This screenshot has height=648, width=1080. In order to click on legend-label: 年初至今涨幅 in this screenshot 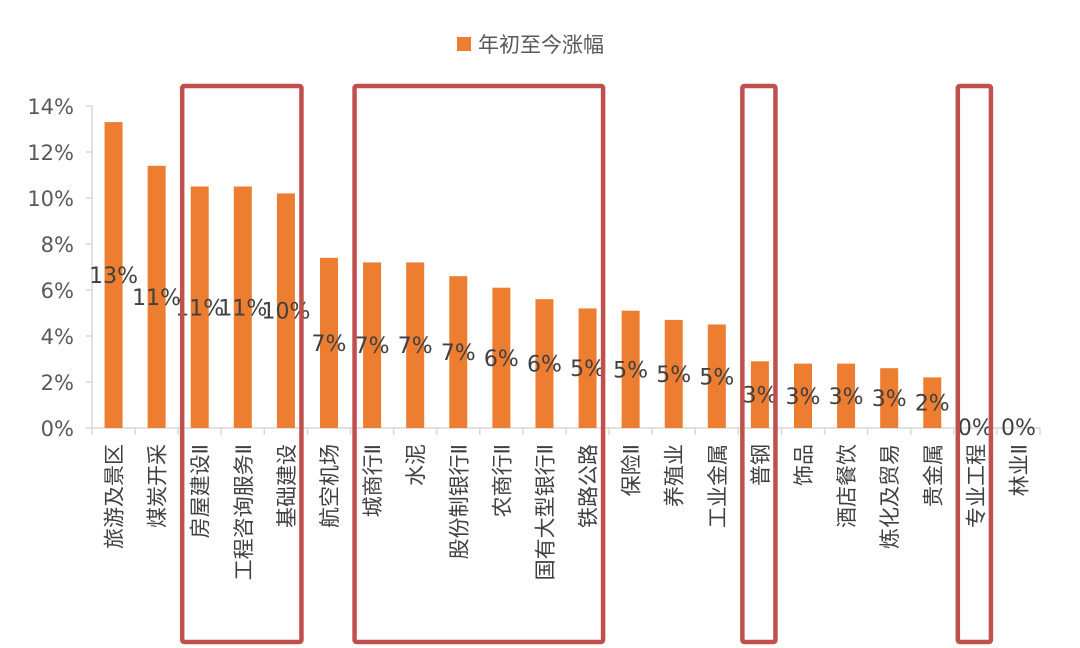, I will do `click(541, 45)`.